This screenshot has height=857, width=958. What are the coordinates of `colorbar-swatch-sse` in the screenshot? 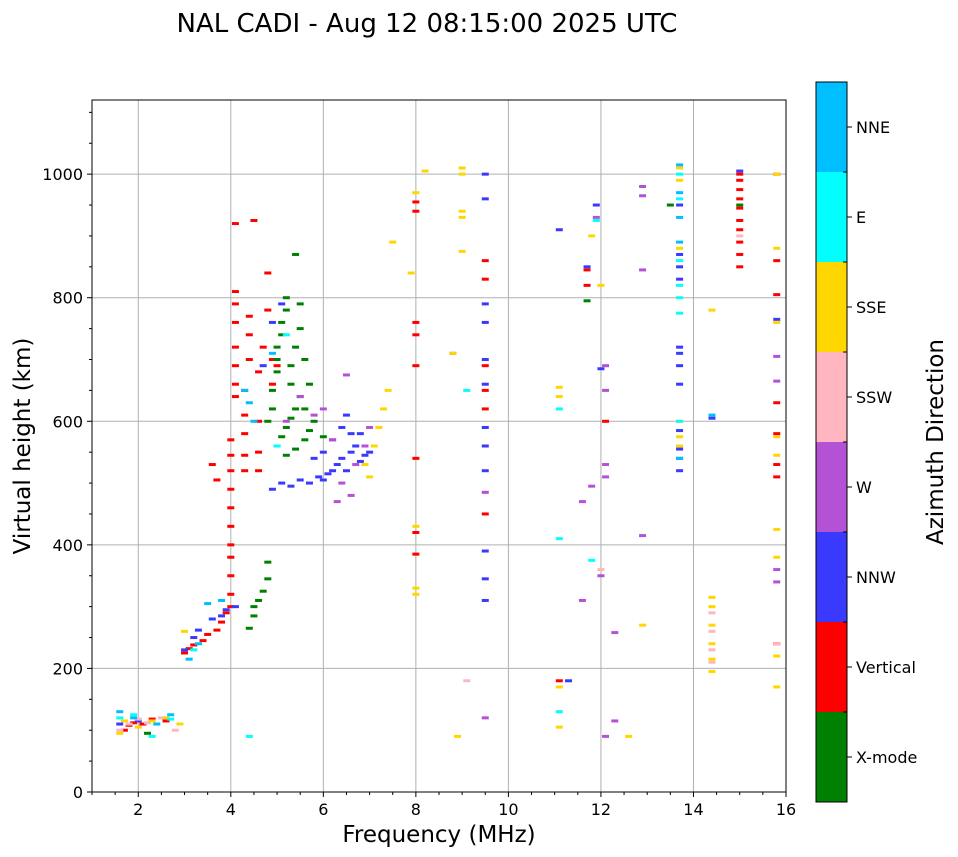 It's located at (831, 307).